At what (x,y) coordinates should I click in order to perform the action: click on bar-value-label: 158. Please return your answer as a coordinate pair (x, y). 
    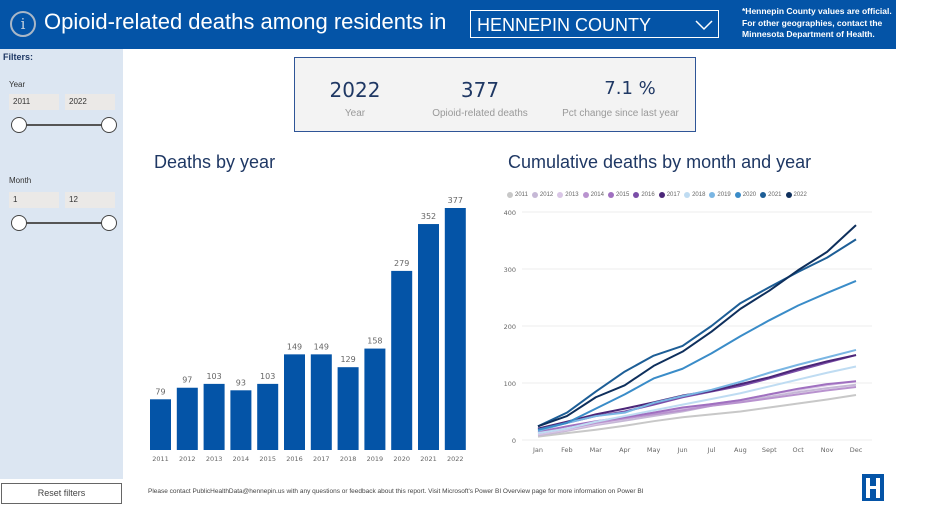
    Looking at the image, I should click on (374, 341).